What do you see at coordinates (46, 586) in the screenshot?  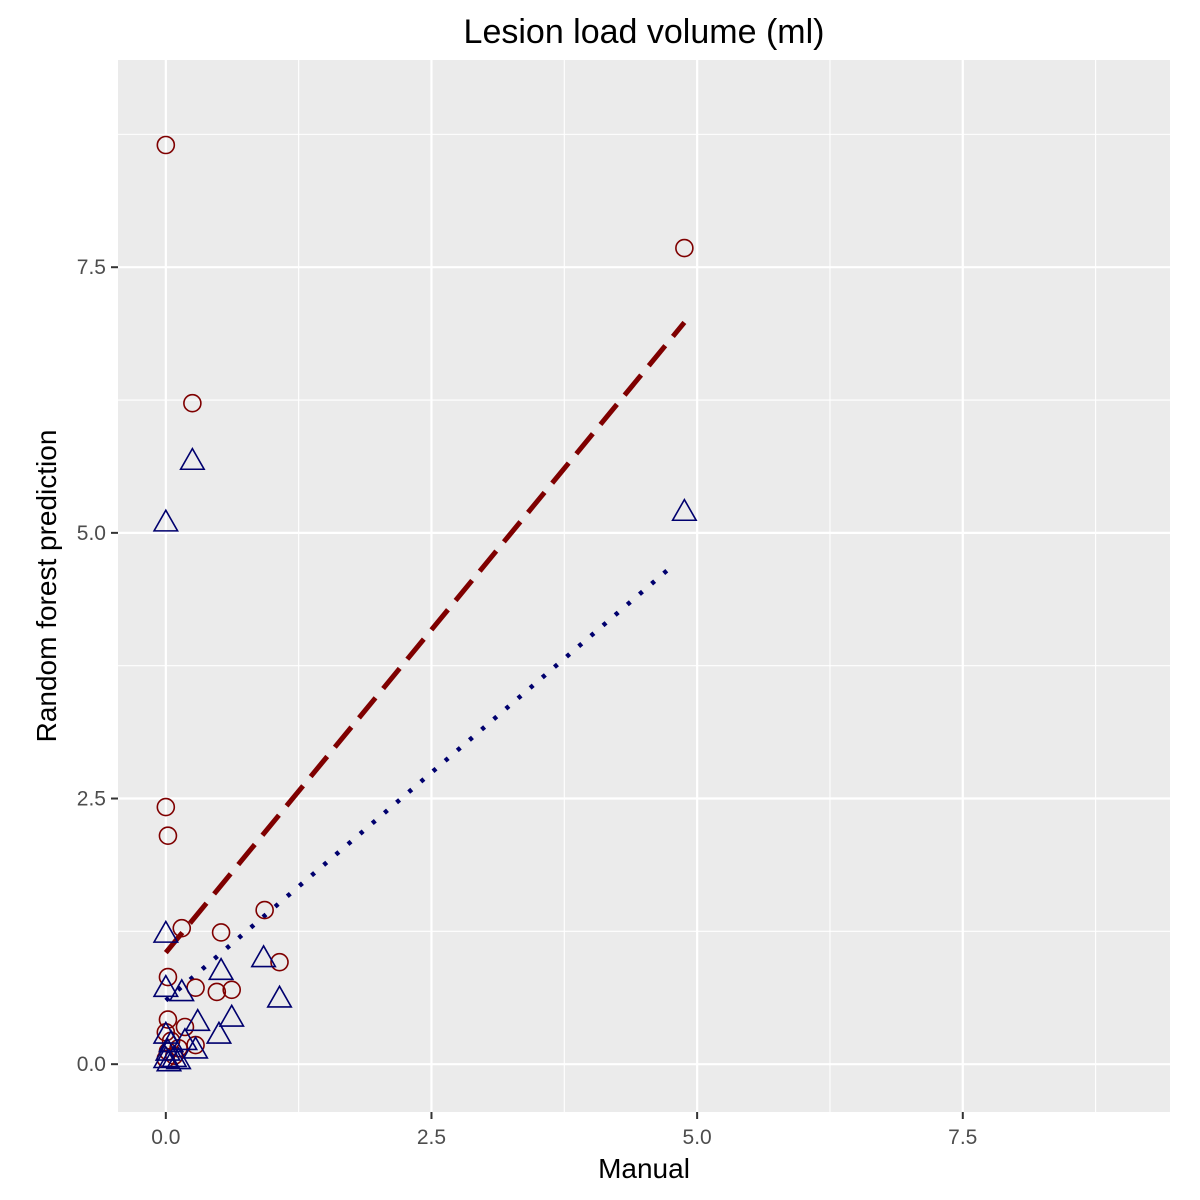 I see `y-axis-label: Random forest prediction` at bounding box center [46, 586].